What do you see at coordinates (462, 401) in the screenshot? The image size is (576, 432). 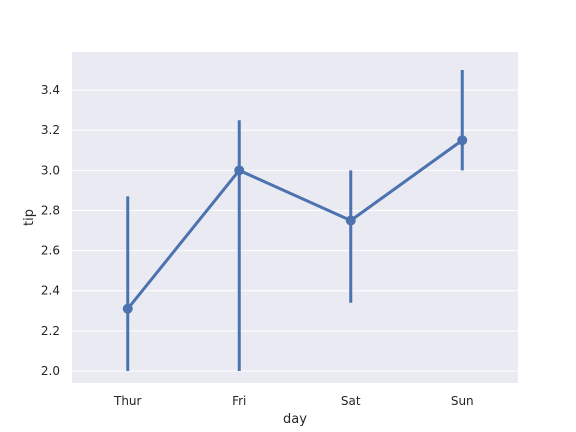 I see `x-tick-label: Sun` at bounding box center [462, 401].